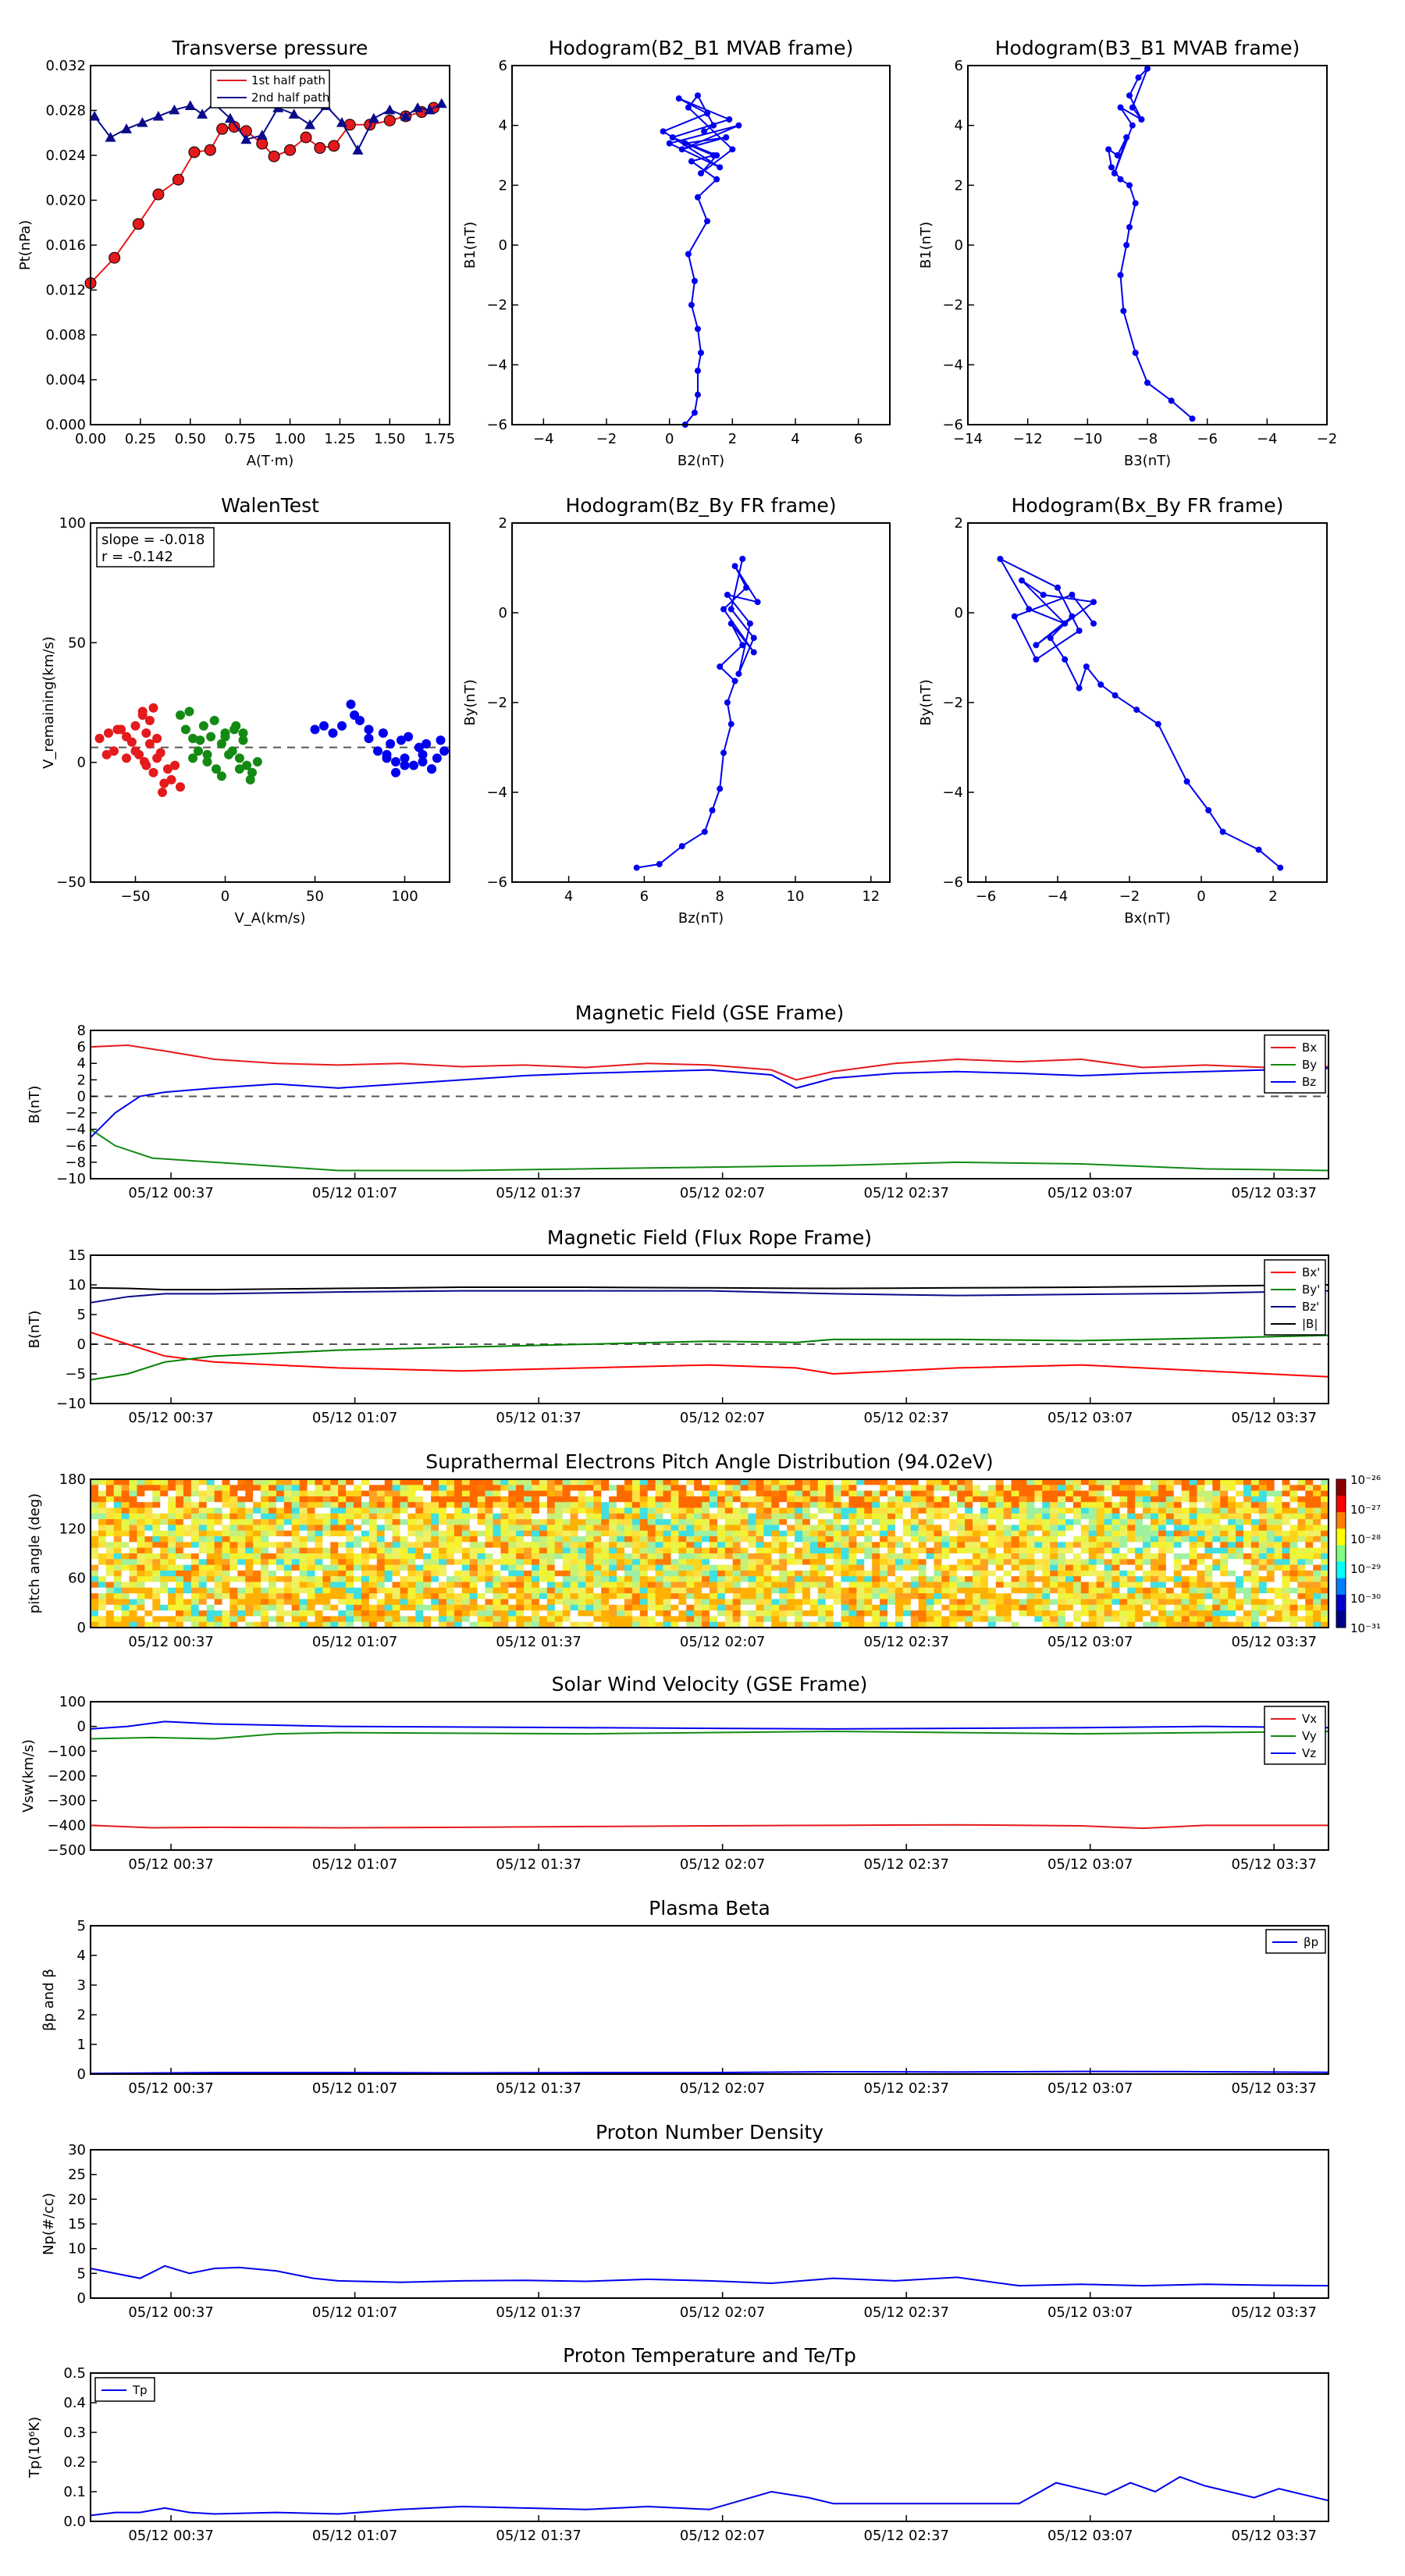 The width and height of the screenshot is (1405, 2576). What do you see at coordinates (81, 1047) in the screenshot?
I see `bgse-ytick-label: 6` at bounding box center [81, 1047].